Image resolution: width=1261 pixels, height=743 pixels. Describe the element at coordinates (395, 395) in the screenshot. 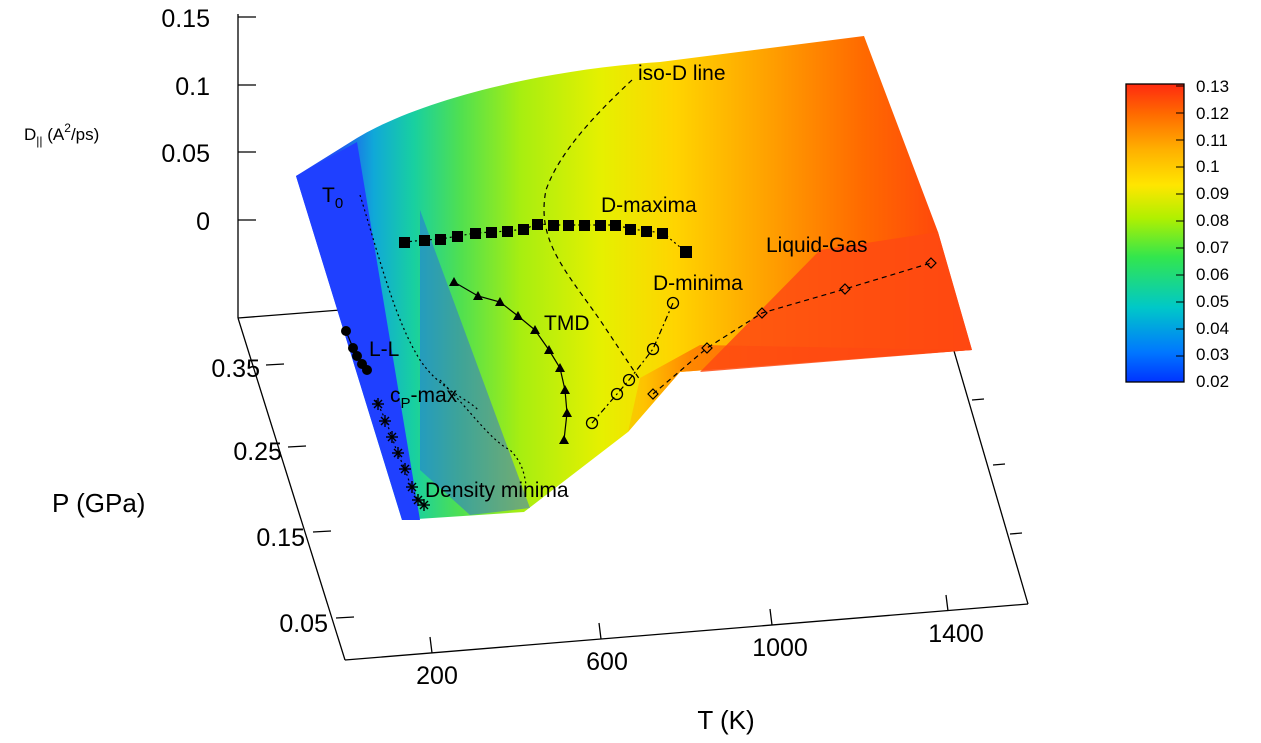

I see `cp-max-label-main: c` at that location.